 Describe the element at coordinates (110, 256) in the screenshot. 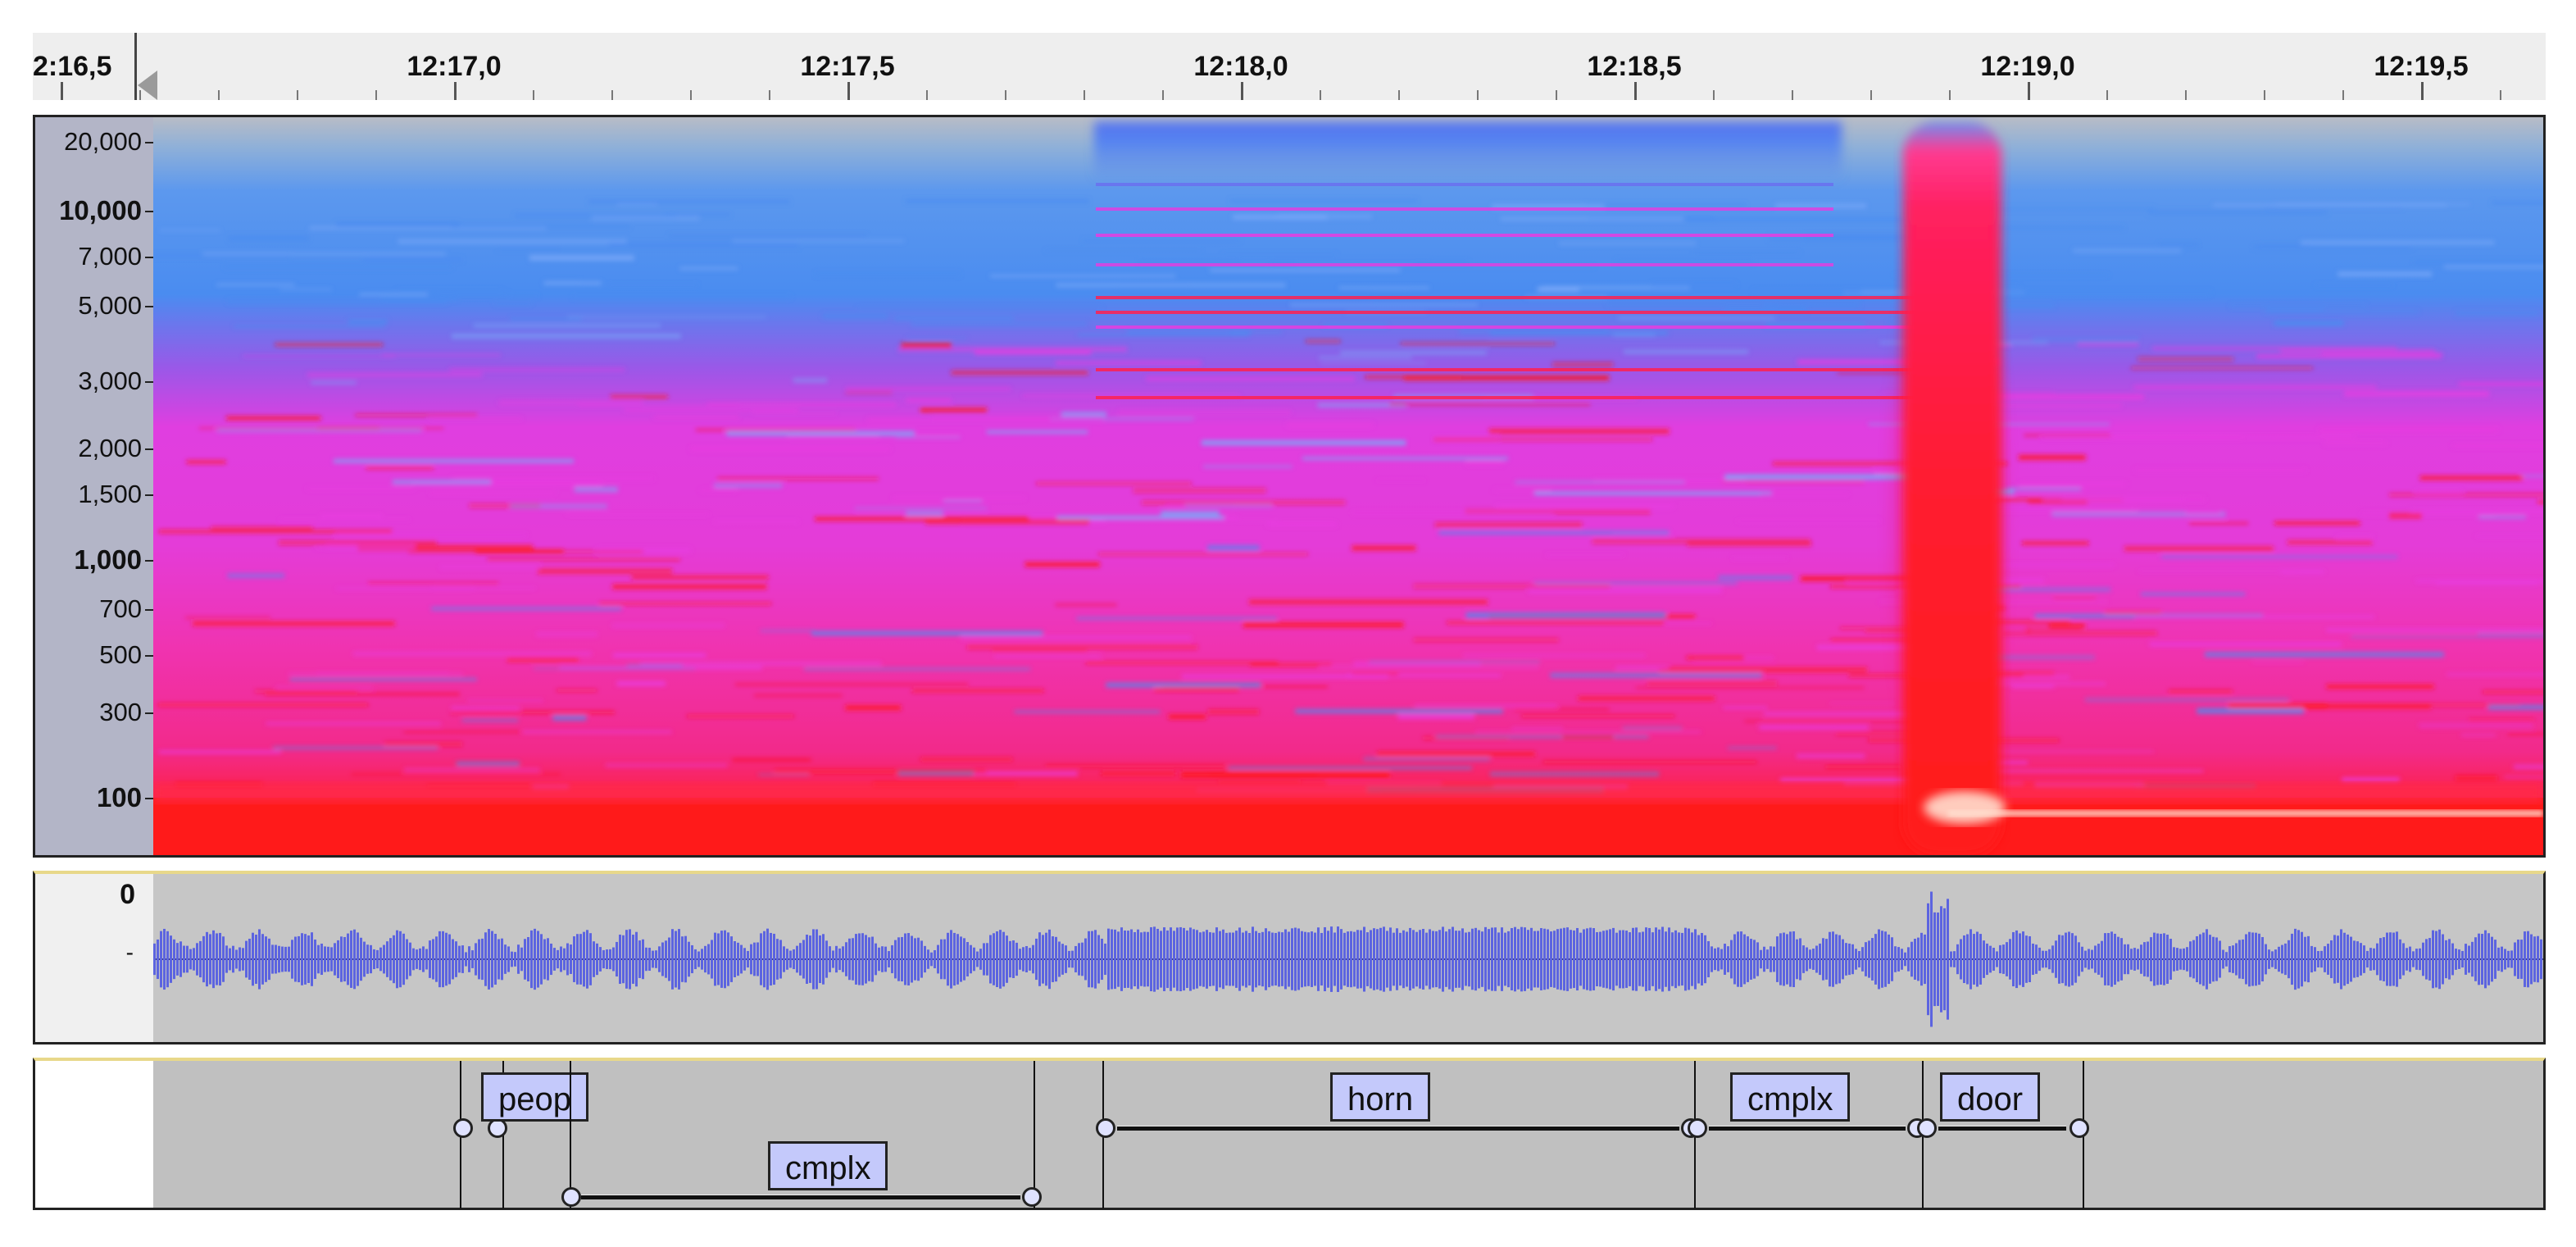

I see `freq-label: 7,000` at that location.